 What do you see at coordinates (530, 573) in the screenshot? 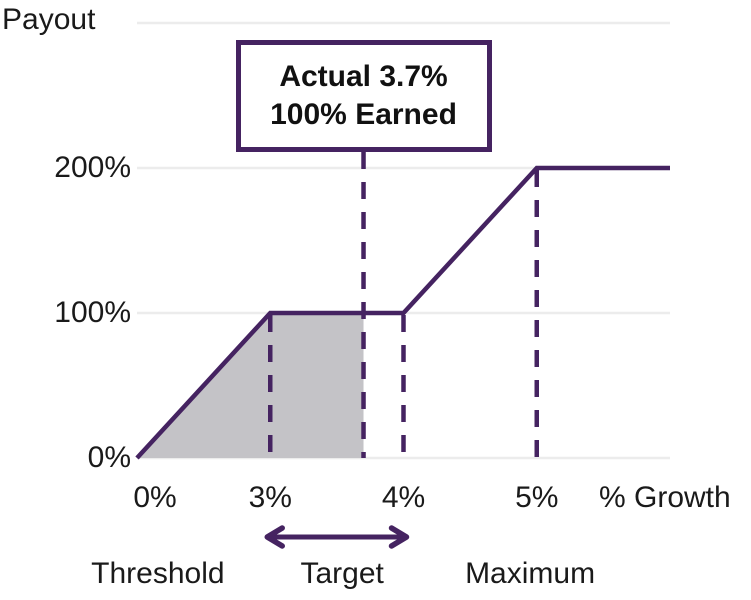
I see `zone-label-maximum: Maximum` at bounding box center [530, 573].